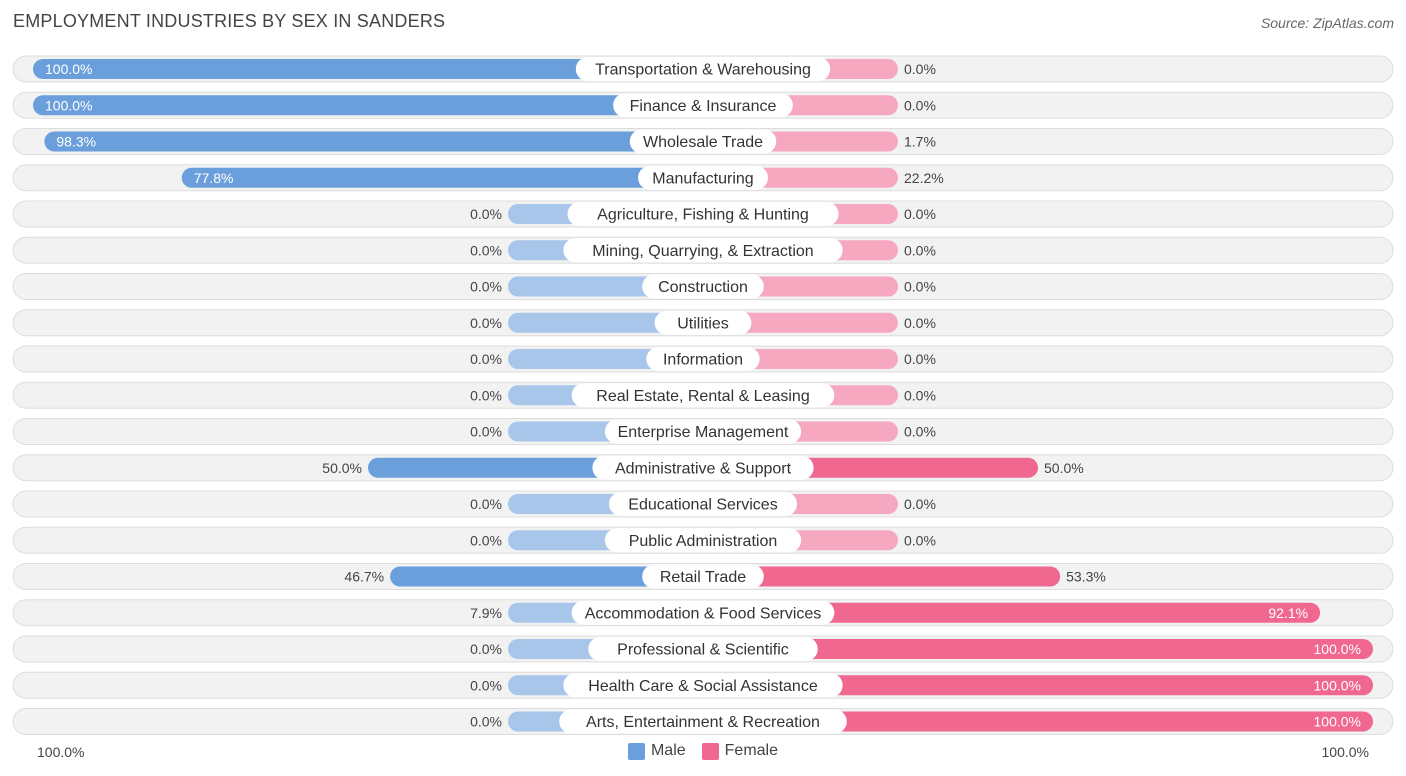 This screenshot has width=1406, height=776. I want to click on category-label: Utilities, so click(703, 323).